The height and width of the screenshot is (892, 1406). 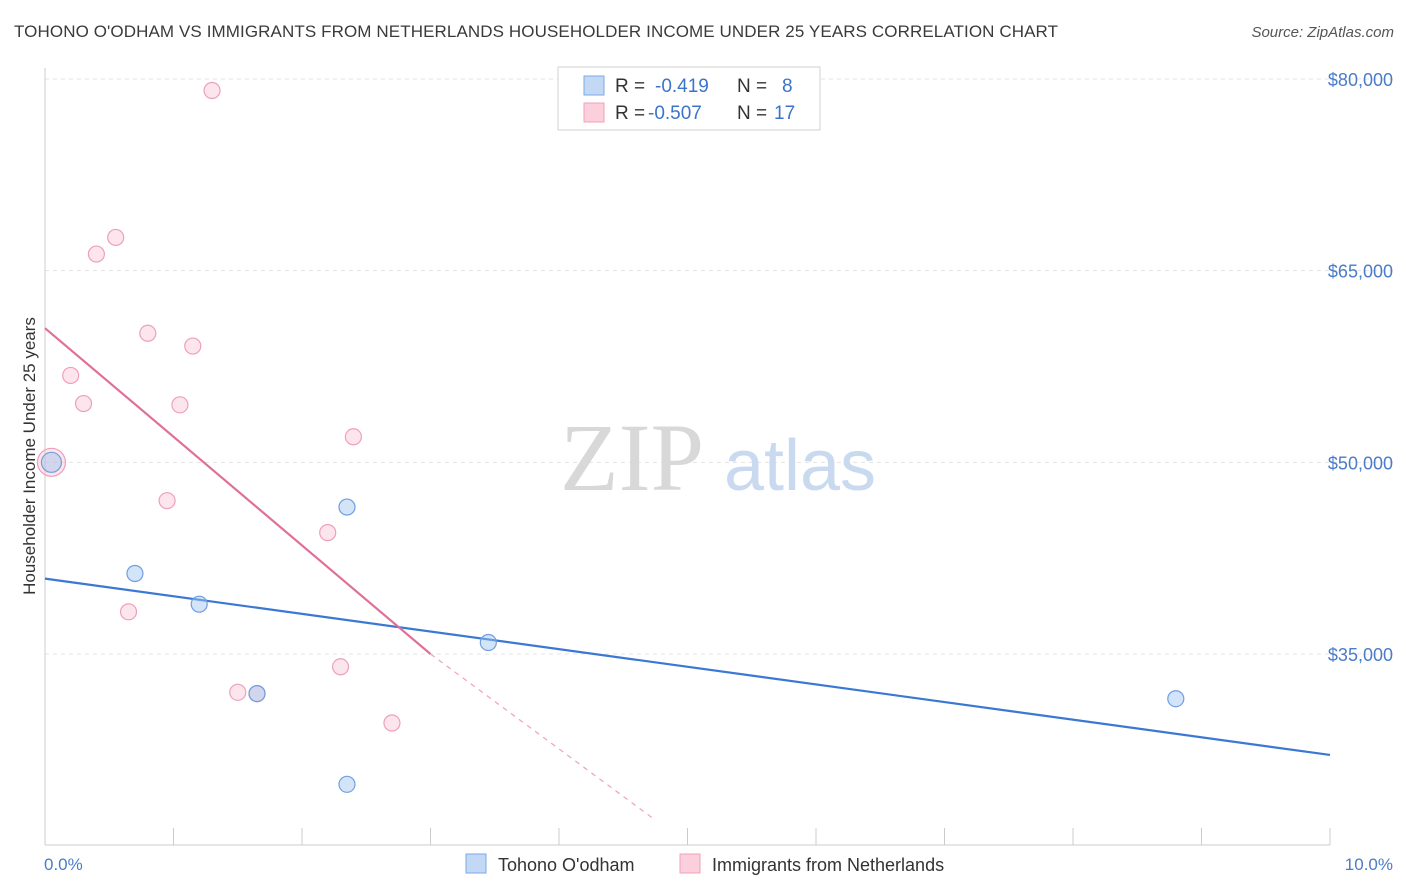 What do you see at coordinates (784, 113) in the screenshot?
I see `legend-n-value-2: 17` at bounding box center [784, 113].